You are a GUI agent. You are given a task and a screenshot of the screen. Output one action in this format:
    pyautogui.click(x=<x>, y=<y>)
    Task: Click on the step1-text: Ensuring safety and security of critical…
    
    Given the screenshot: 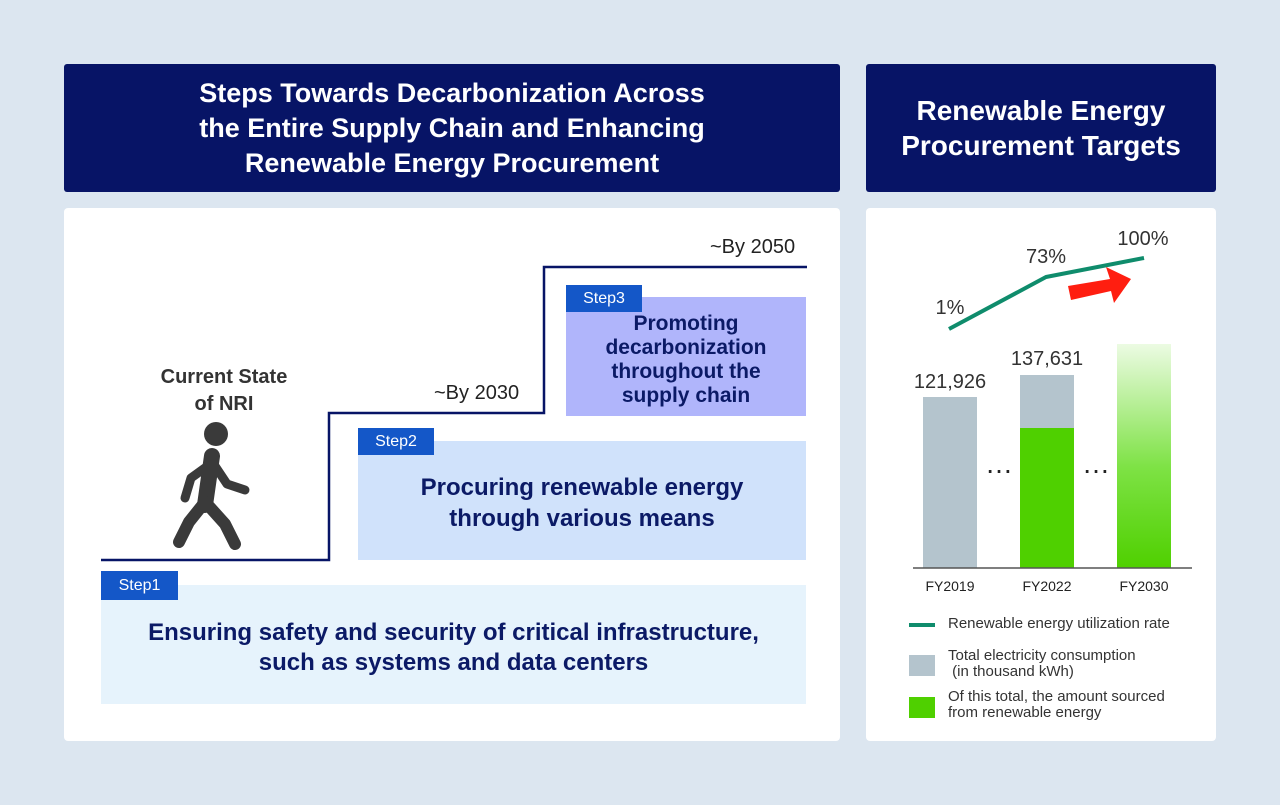 What is the action you would take?
    pyautogui.click(x=453, y=648)
    